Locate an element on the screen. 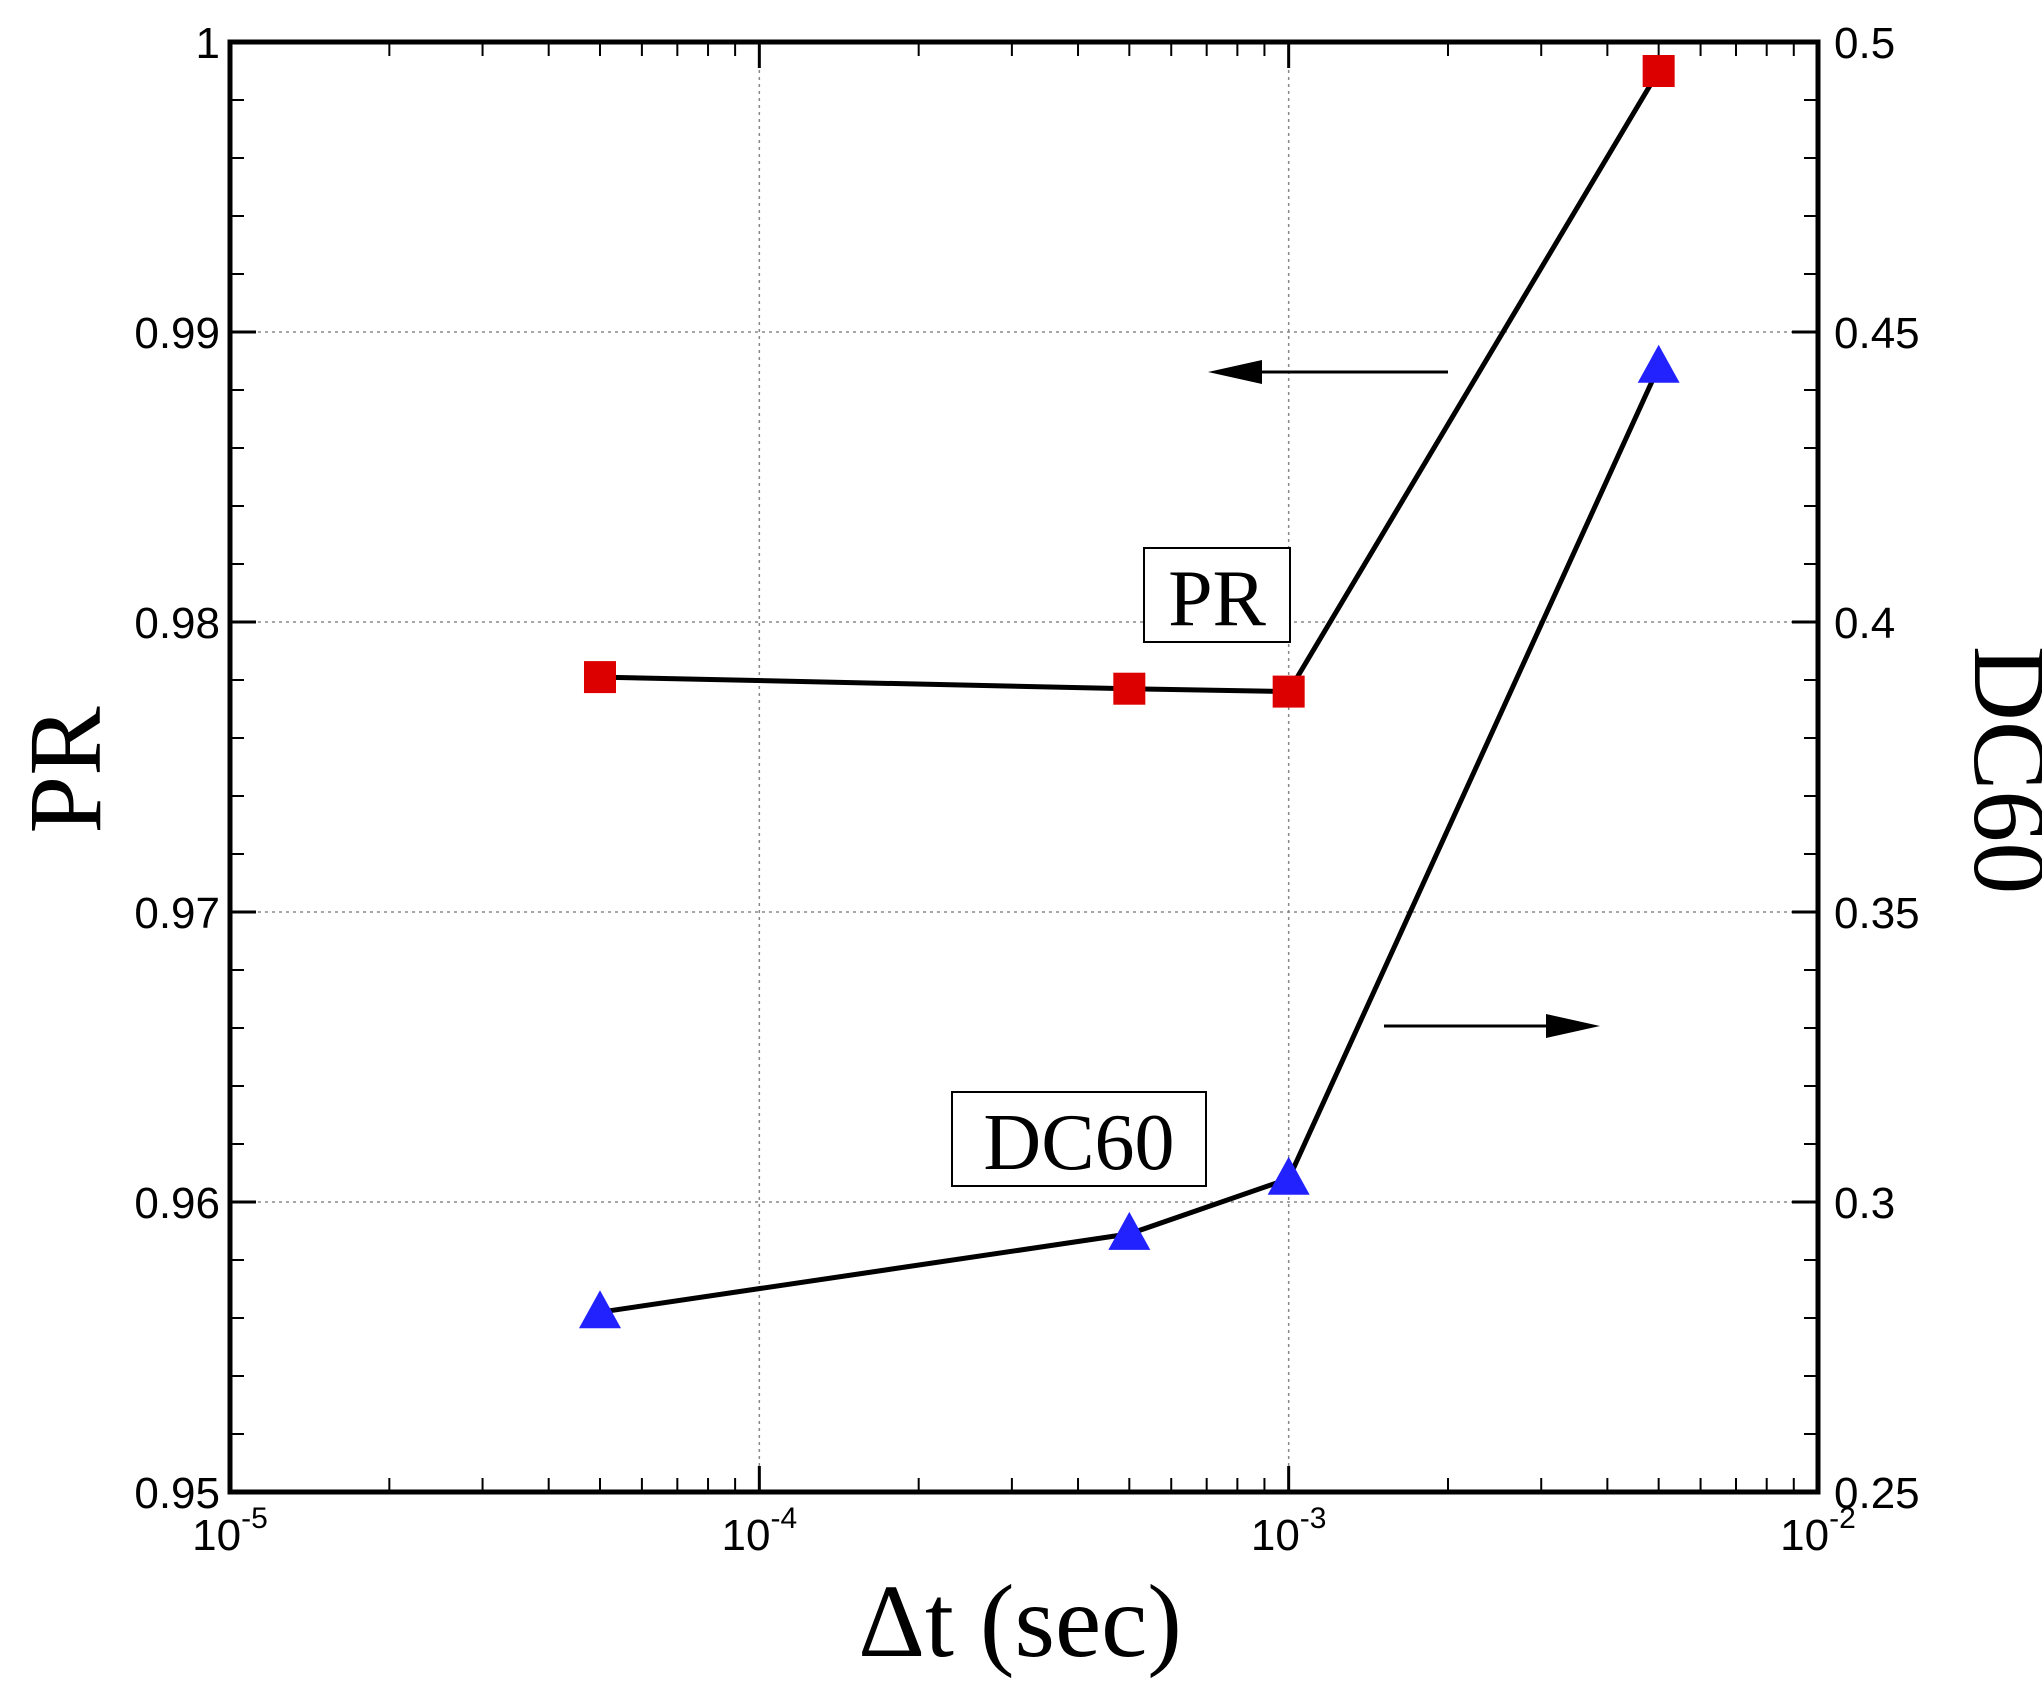 The height and width of the screenshot is (1682, 2042). pr-annotation-label: PR is located at coordinates (1217, 599).